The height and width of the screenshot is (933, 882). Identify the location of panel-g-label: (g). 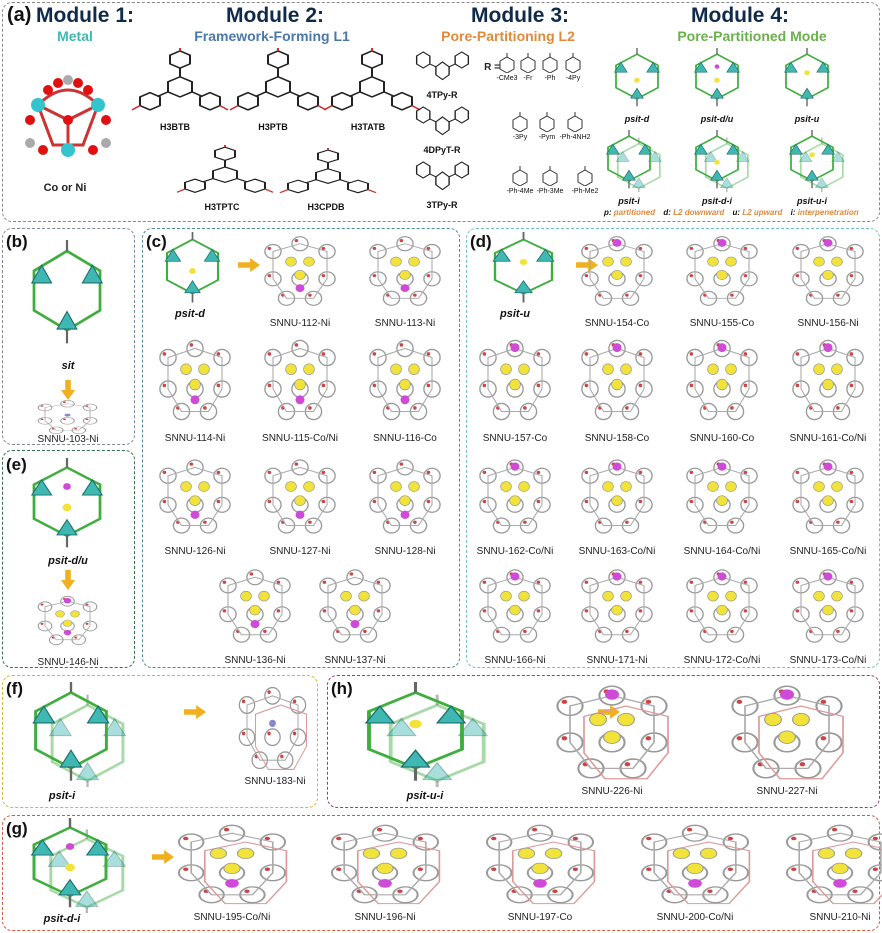
(17, 828).